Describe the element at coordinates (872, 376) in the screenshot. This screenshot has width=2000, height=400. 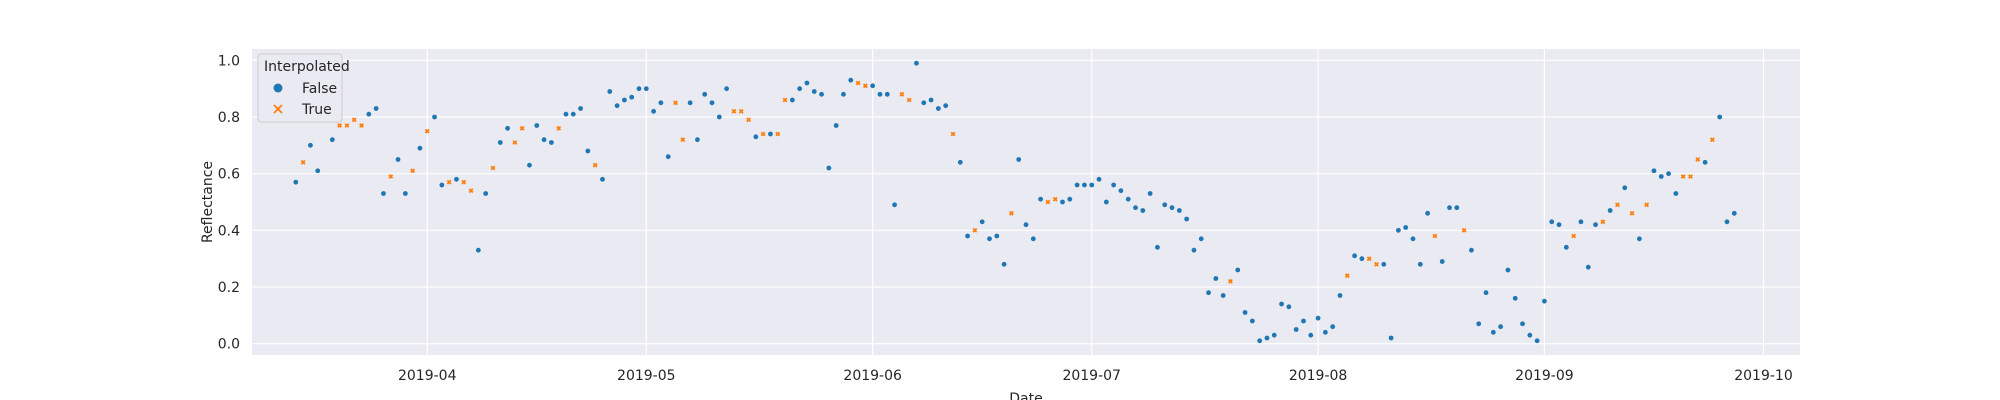
I see `x-tick-label: 2019-06` at that location.